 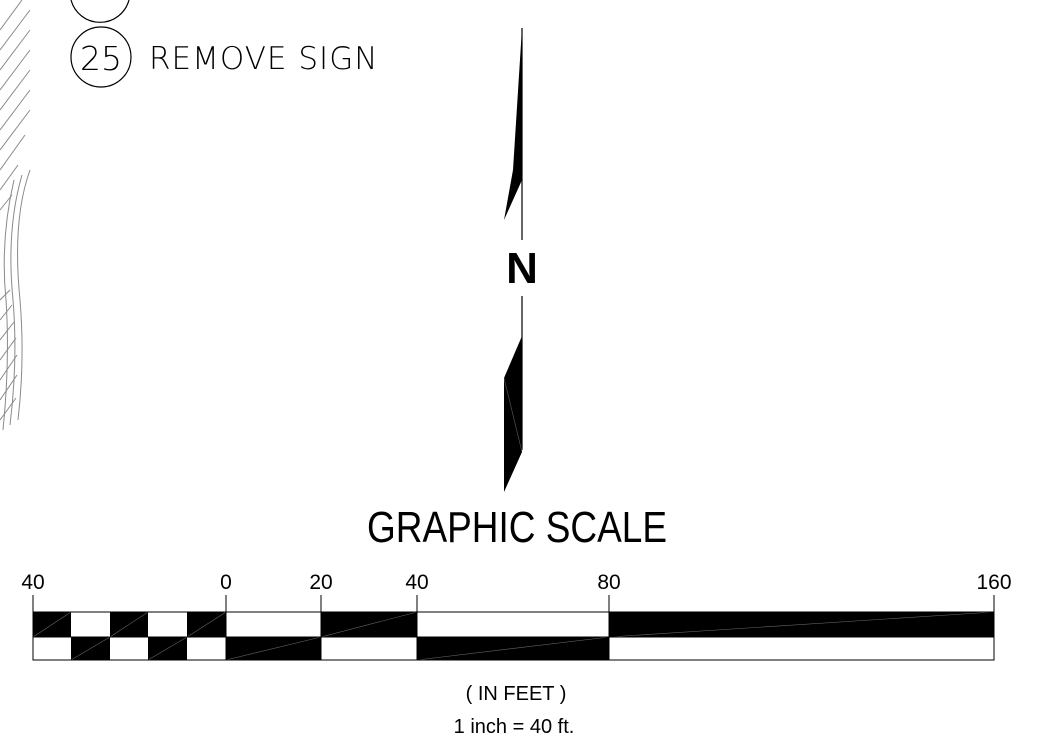 I want to click on legend-number: 25, so click(x=101, y=58).